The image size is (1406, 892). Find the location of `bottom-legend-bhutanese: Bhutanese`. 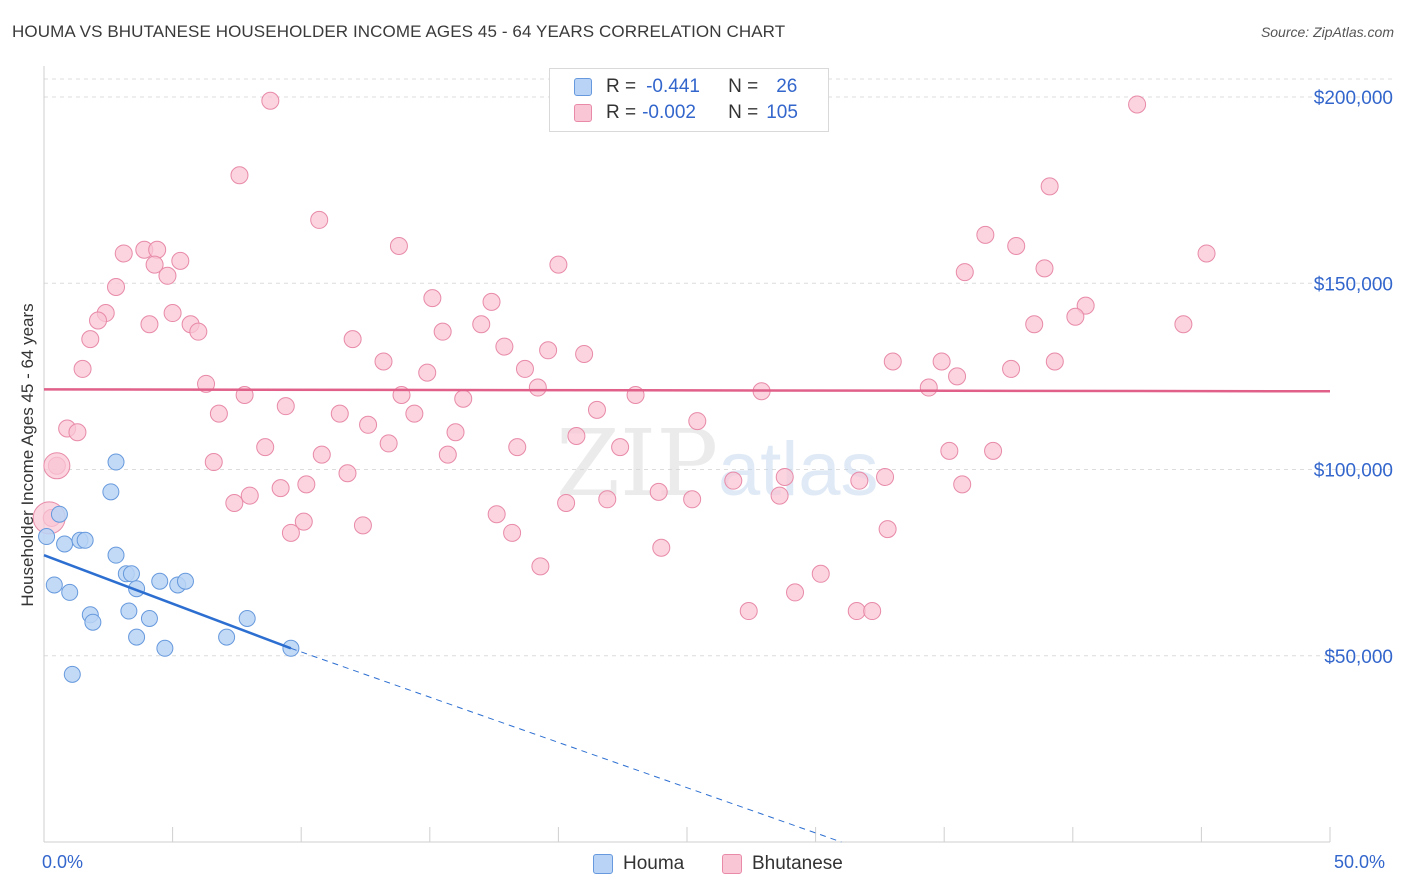

bottom-legend-bhutanese: Bhutanese is located at coordinates (782, 864).